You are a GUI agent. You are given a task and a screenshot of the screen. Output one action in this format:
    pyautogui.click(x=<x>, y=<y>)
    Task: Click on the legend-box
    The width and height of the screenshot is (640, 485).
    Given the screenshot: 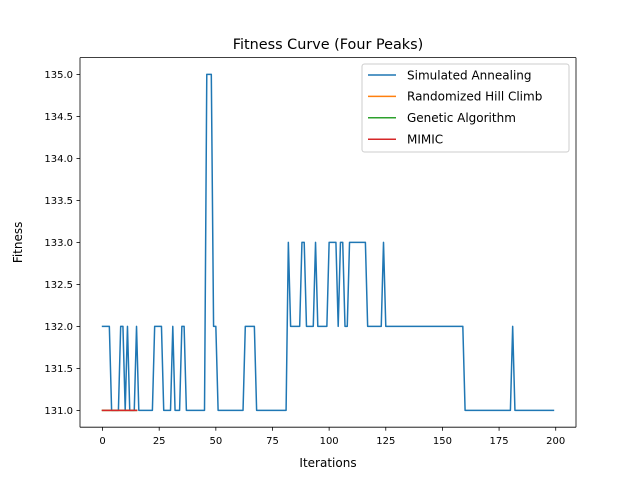 What is the action you would take?
    pyautogui.click(x=465, y=108)
    